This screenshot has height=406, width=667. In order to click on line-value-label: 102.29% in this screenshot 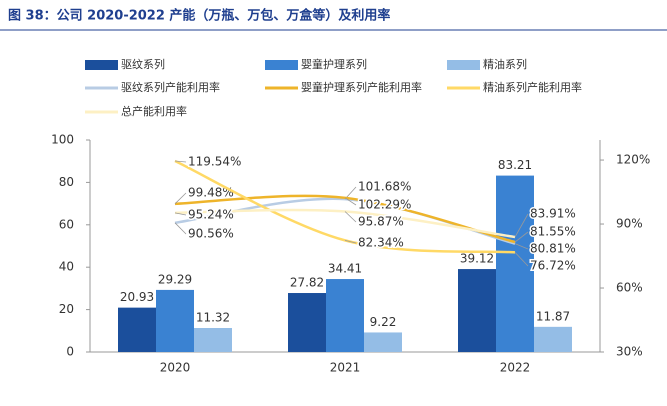, I will do `click(384, 205)`.